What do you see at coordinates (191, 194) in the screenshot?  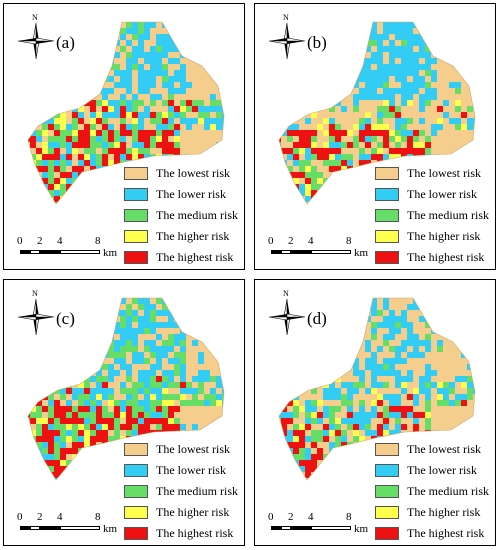 I see `legend-label: The lower risk` at bounding box center [191, 194].